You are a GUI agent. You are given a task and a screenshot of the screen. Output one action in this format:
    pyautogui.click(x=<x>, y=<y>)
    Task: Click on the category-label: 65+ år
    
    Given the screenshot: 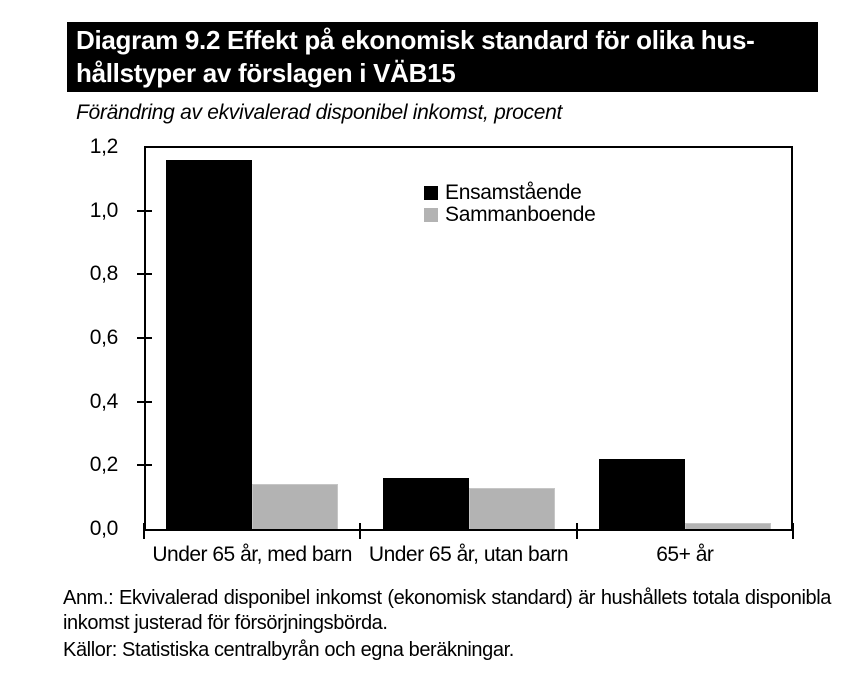 What is the action you would take?
    pyautogui.click(x=685, y=554)
    